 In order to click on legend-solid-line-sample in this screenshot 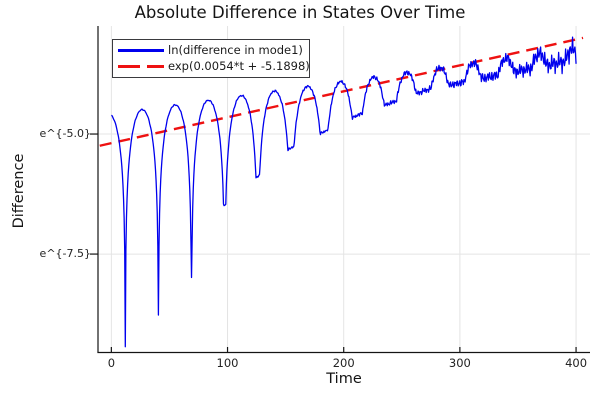, I will do `click(141, 50)`.